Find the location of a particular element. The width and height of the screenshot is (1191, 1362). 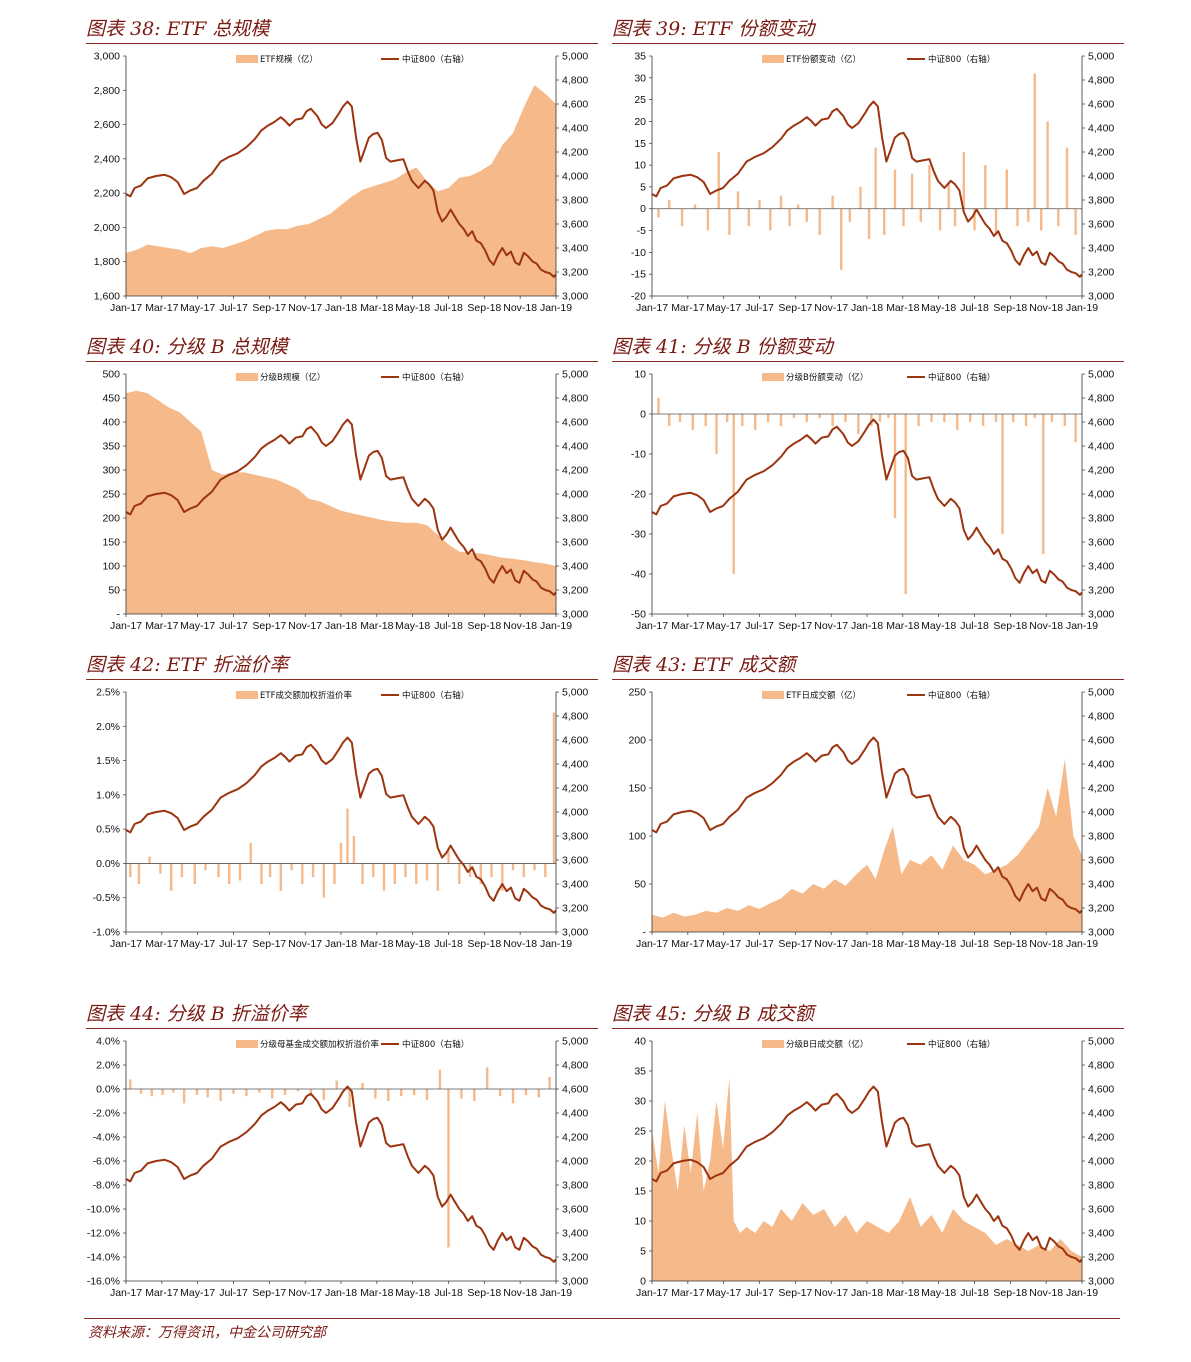

x-tick-label: May-18 is located at coordinates (412, 1293).